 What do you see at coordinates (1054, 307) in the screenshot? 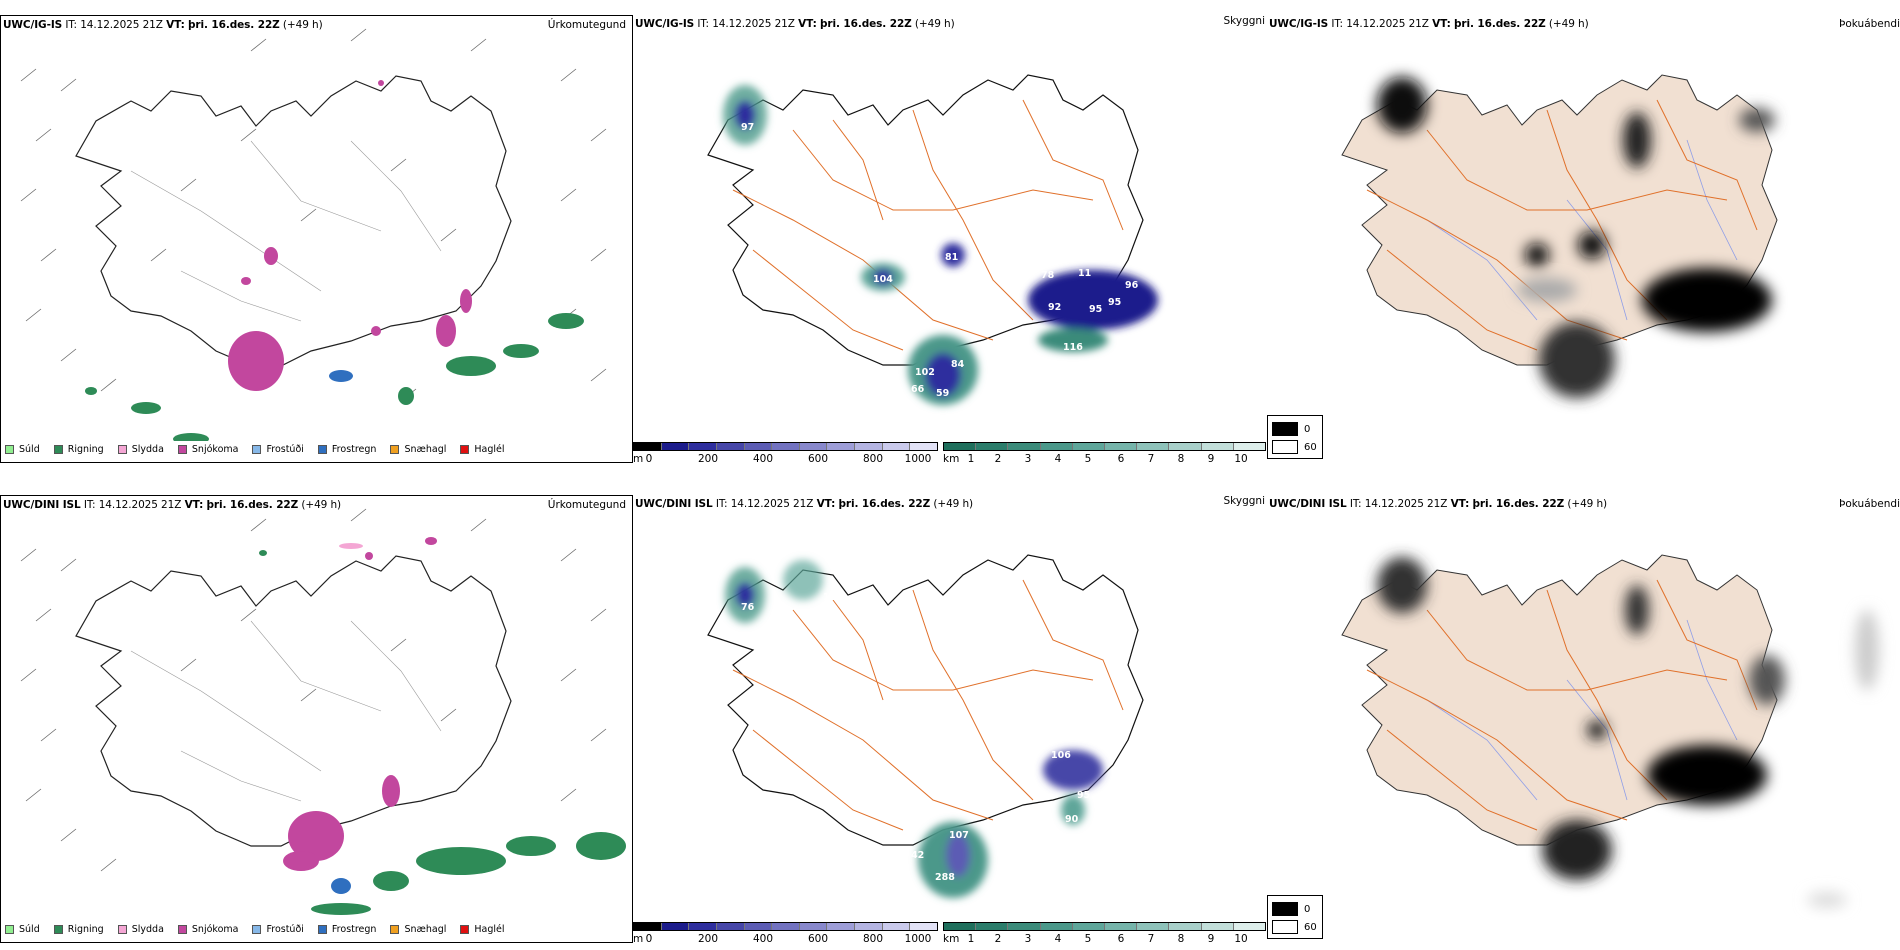
I see `vis-label: 92` at bounding box center [1054, 307].